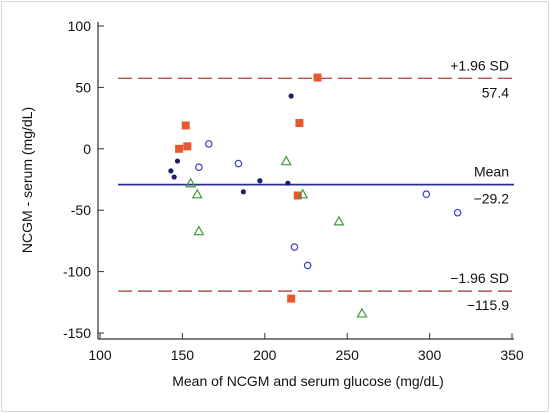 This screenshot has width=550, height=413. What do you see at coordinates (512, 355) in the screenshot?
I see `x-tick-label: 350` at bounding box center [512, 355].